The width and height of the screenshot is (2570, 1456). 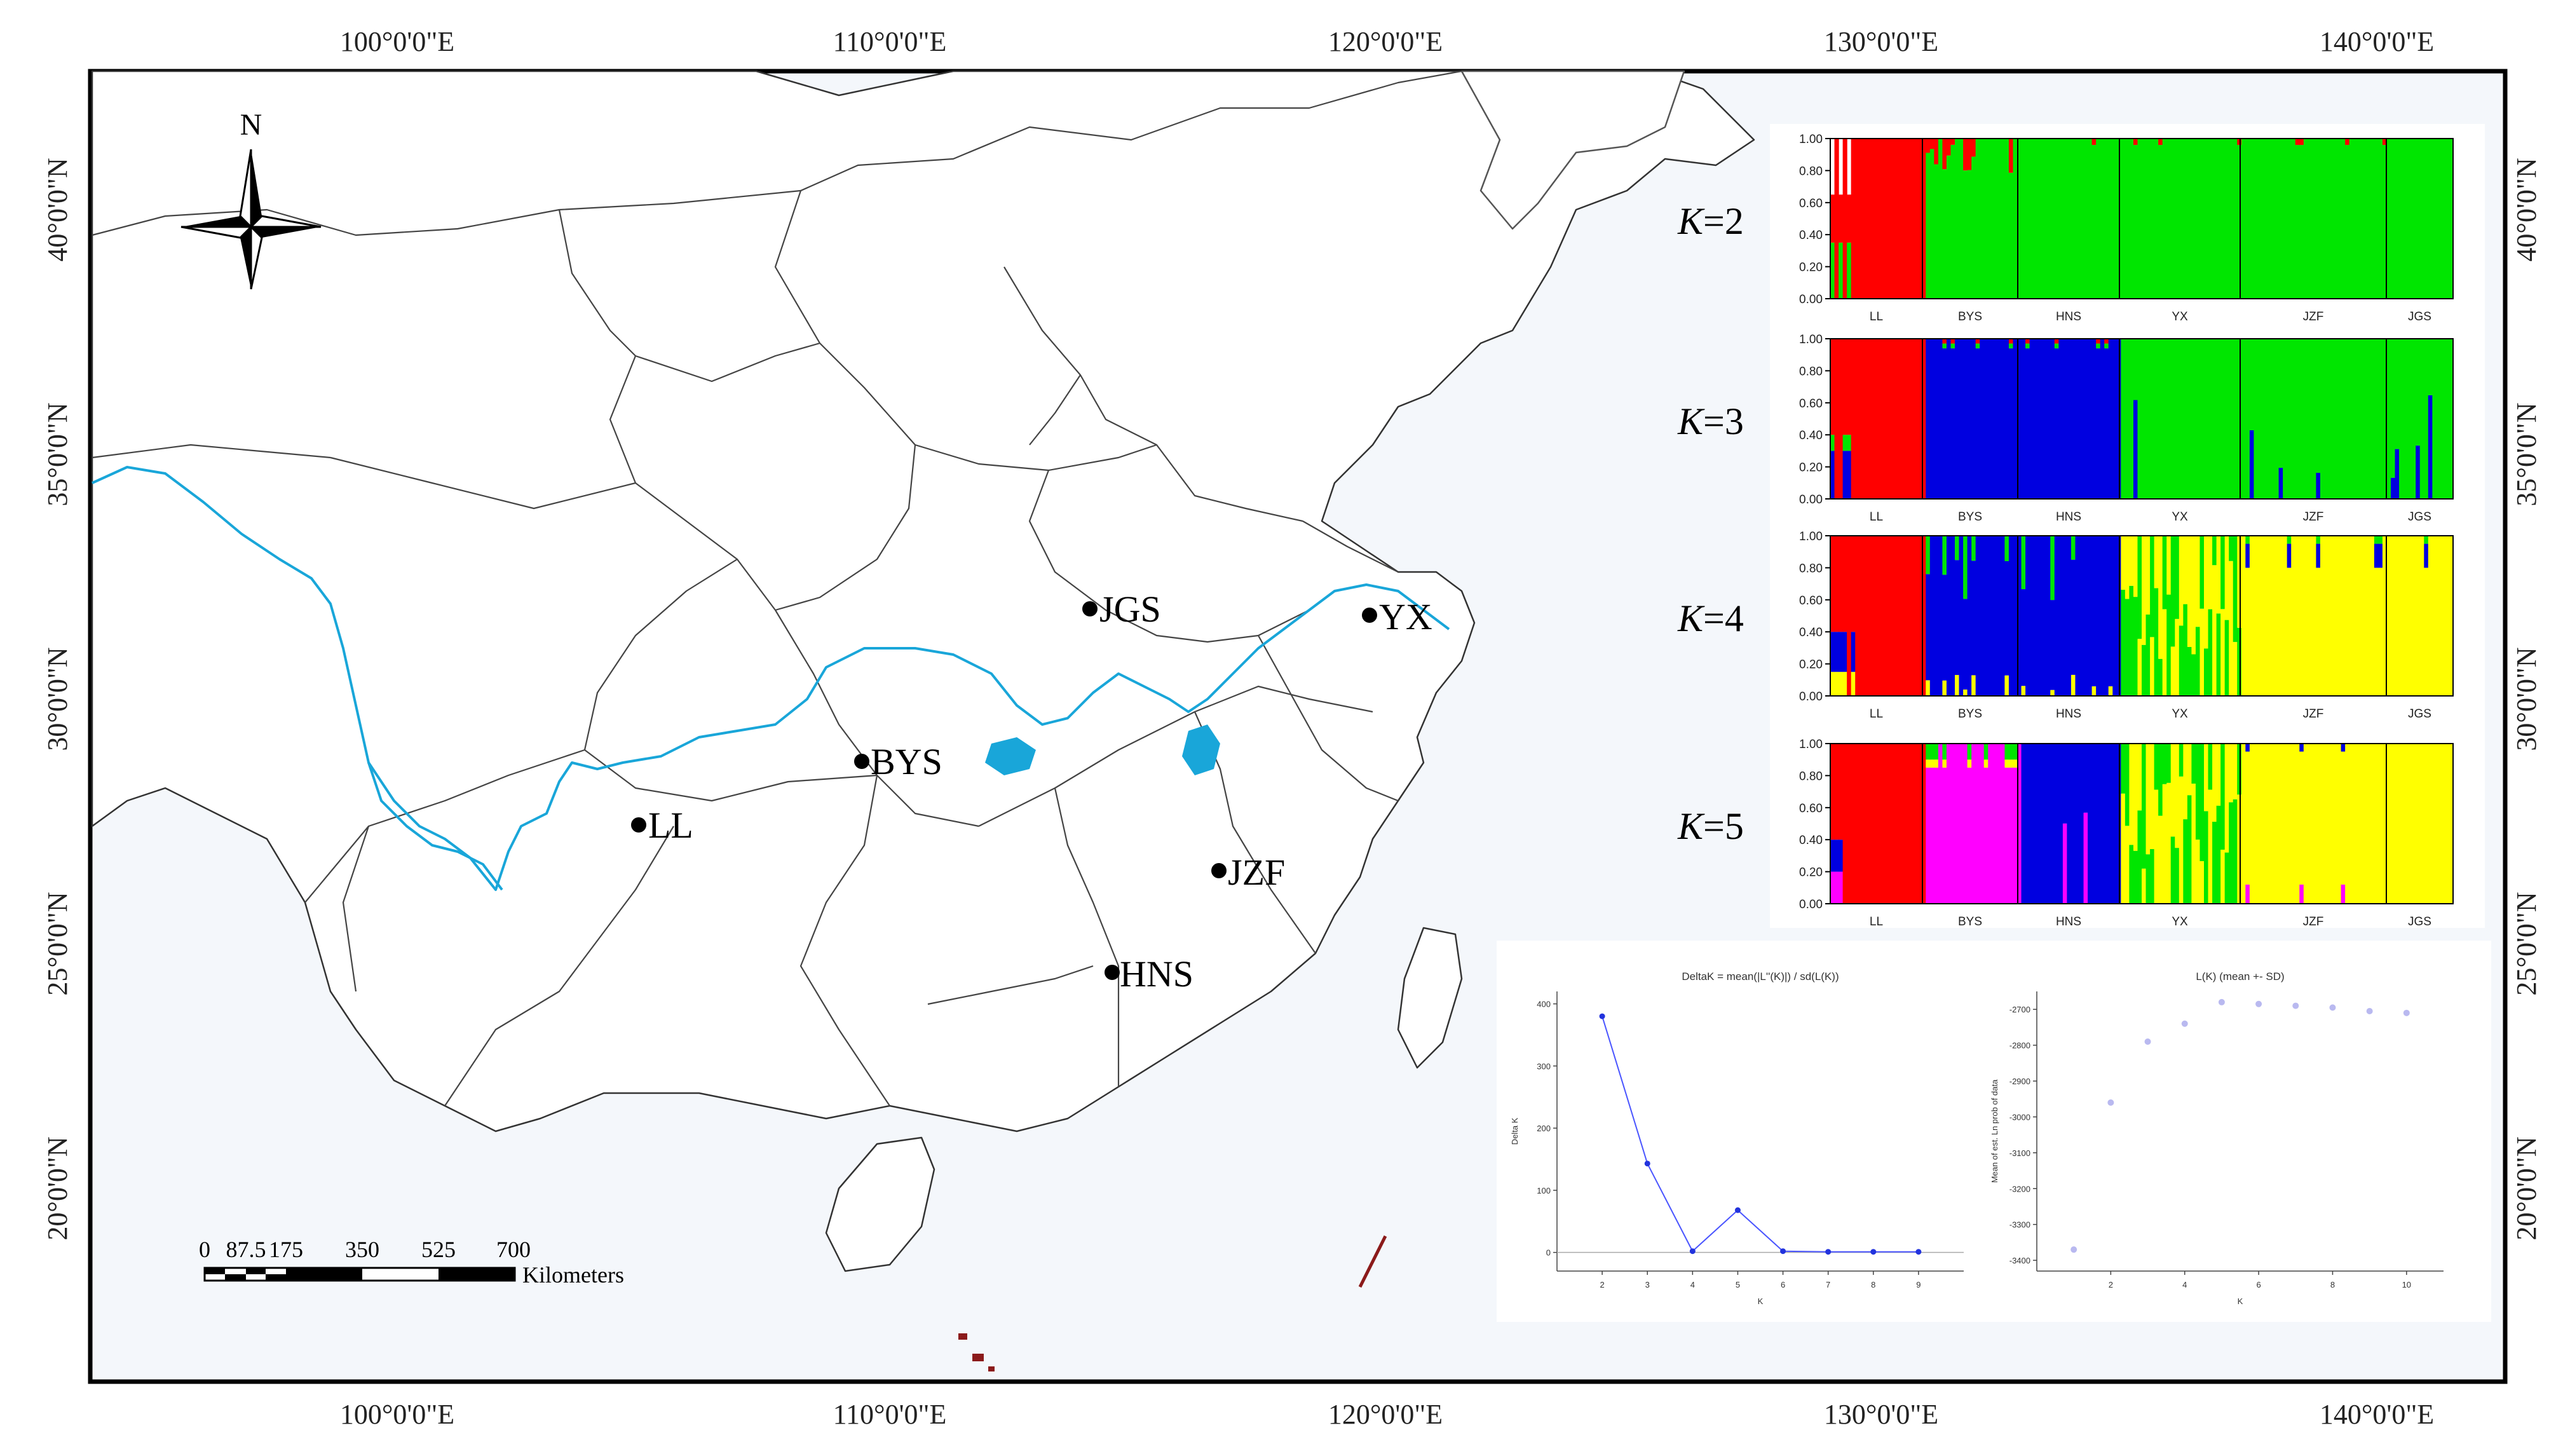 What do you see at coordinates (57, 1188) in the screenshot?
I see `left-lat-label: 20°0'0"N` at bounding box center [57, 1188].